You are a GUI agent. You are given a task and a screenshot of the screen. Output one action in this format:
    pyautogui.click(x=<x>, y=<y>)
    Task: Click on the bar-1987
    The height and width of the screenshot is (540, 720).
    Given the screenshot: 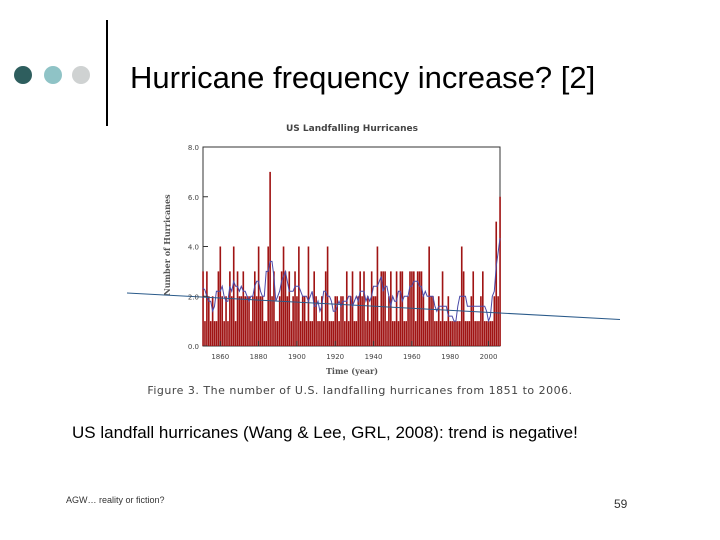 What is the action you would take?
    pyautogui.click(x=463, y=309)
    